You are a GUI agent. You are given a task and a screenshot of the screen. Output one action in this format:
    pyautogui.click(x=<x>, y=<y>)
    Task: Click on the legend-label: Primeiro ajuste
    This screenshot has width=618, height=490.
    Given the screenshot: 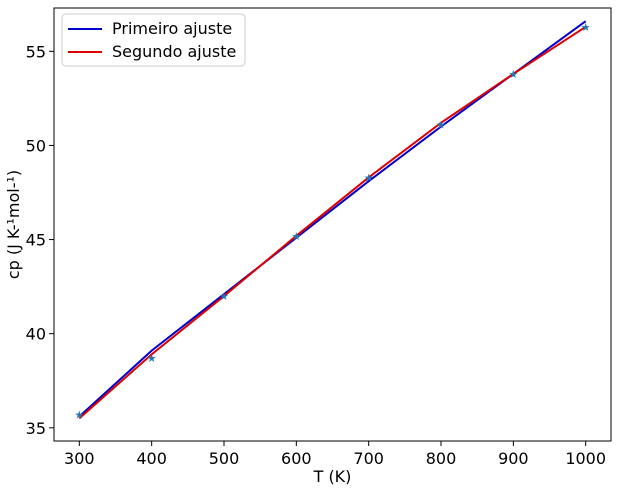 What is the action you would take?
    pyautogui.click(x=172, y=28)
    